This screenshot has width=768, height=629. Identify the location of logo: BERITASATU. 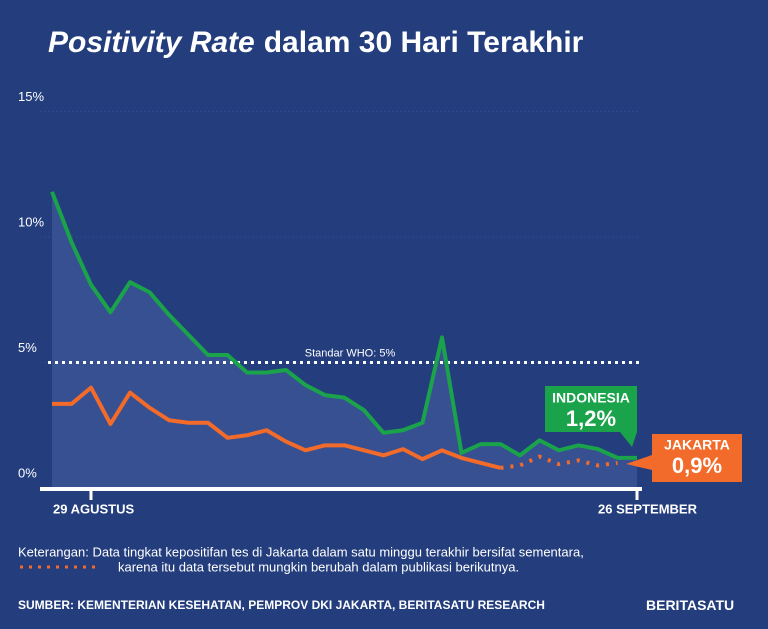
(690, 605).